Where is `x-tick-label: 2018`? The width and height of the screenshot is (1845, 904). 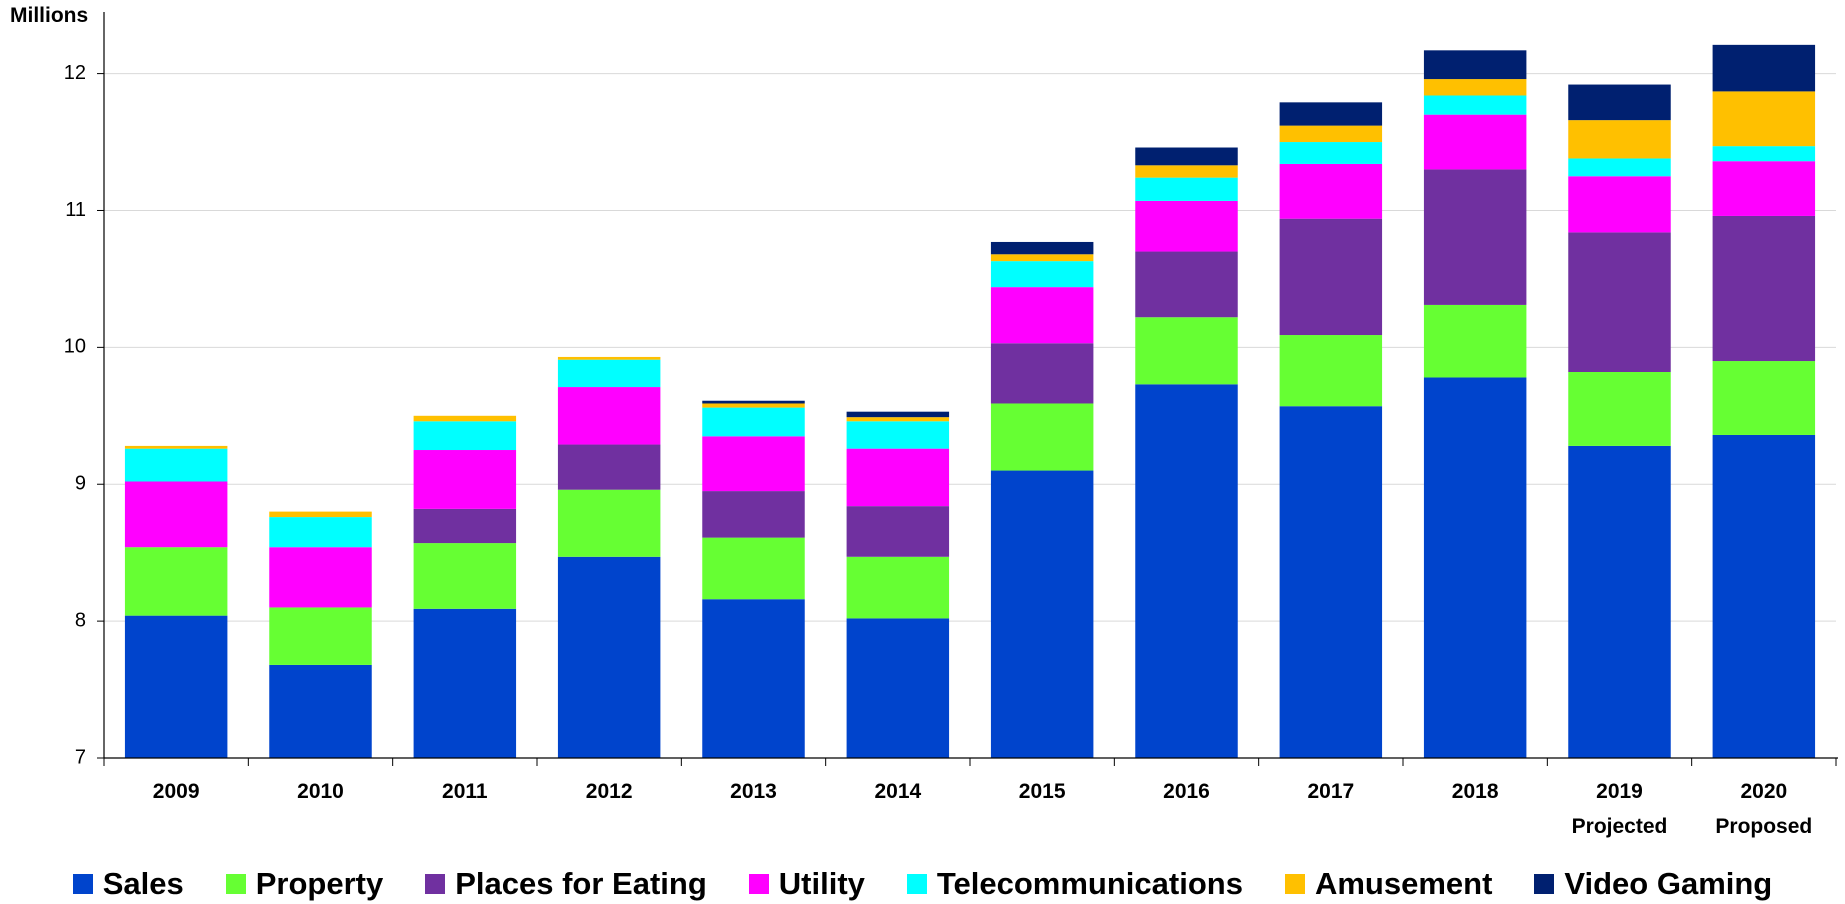 x-tick-label: 2018 is located at coordinates (1475, 791).